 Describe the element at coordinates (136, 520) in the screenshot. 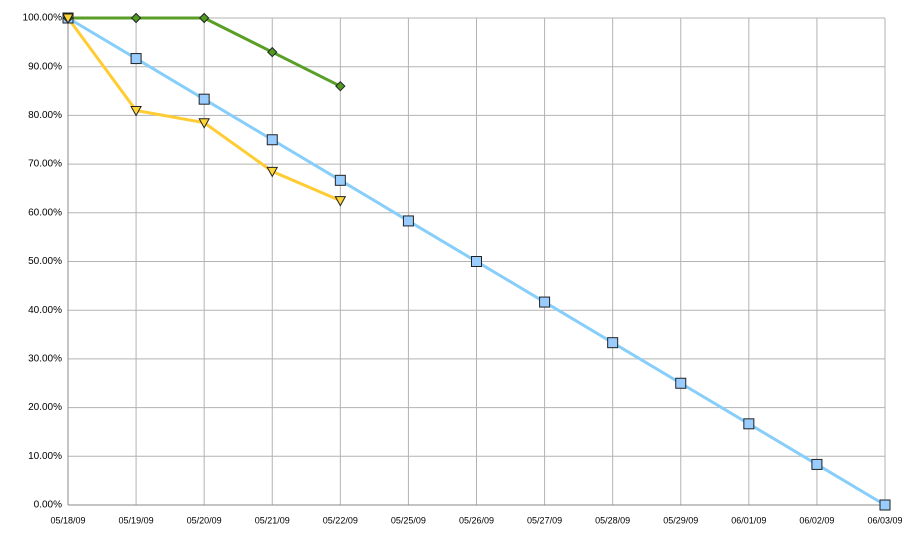

I see `x-tick-label: 05/19/09` at that location.